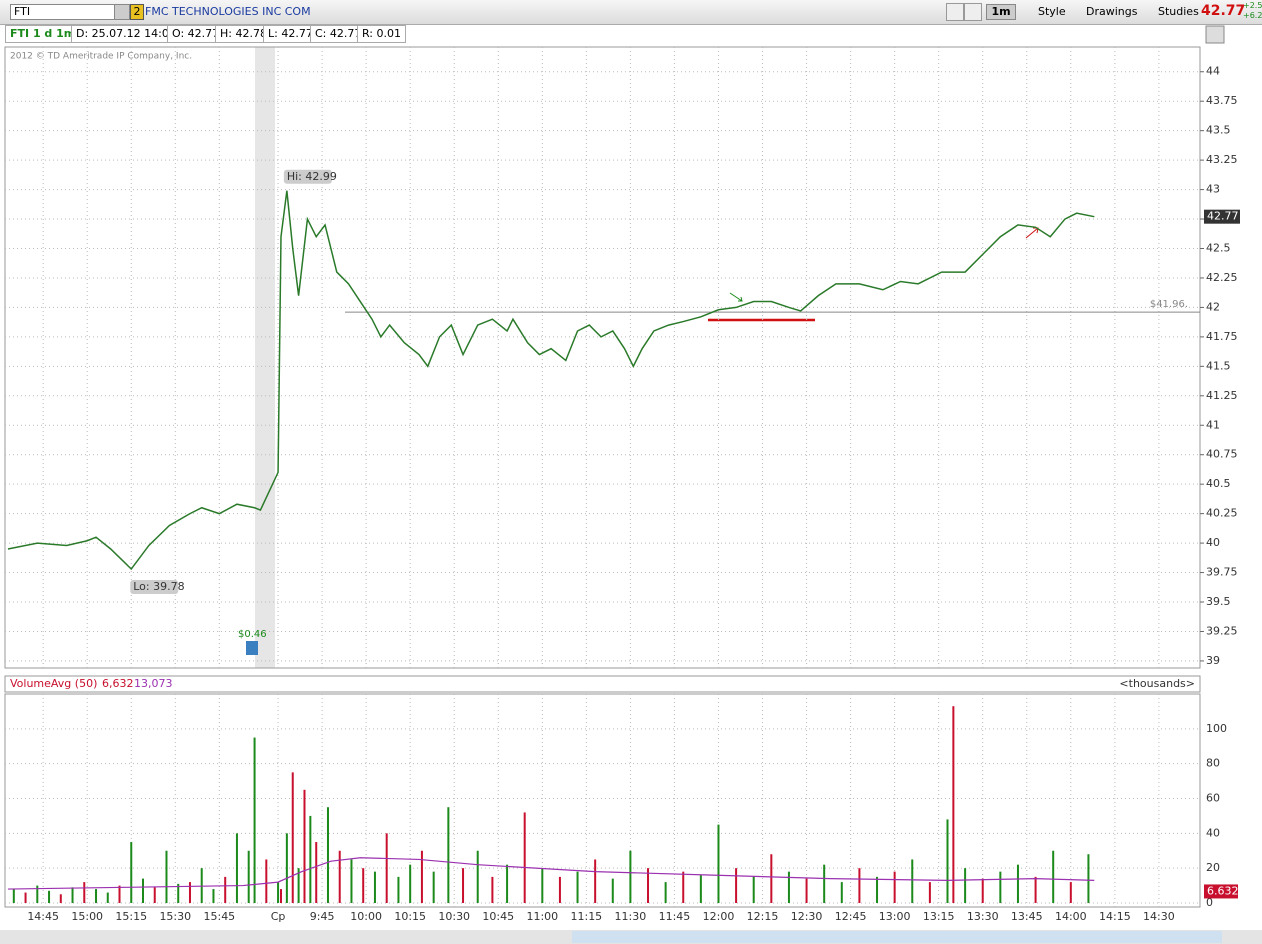 This screenshot has width=1262, height=944. What do you see at coordinates (252, 648) in the screenshot?
I see `dividend-icon` at bounding box center [252, 648].